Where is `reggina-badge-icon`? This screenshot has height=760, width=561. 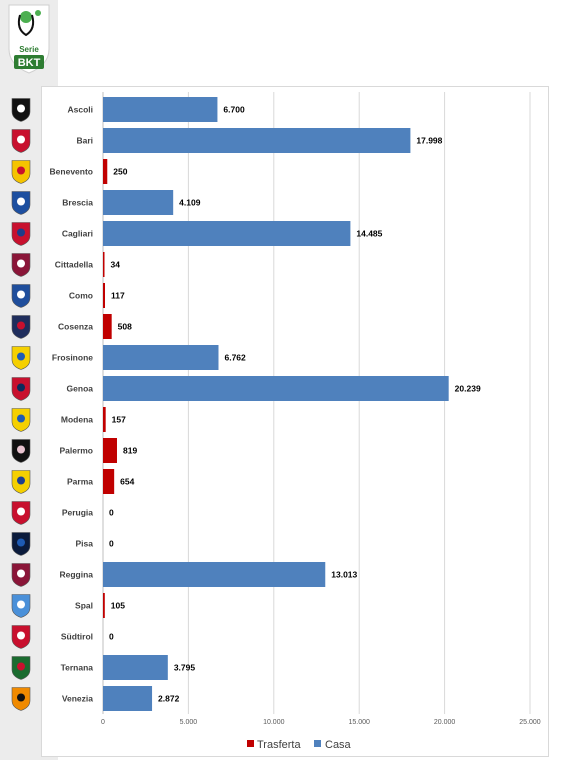
reggina-badge-icon is located at coordinates (21, 575).